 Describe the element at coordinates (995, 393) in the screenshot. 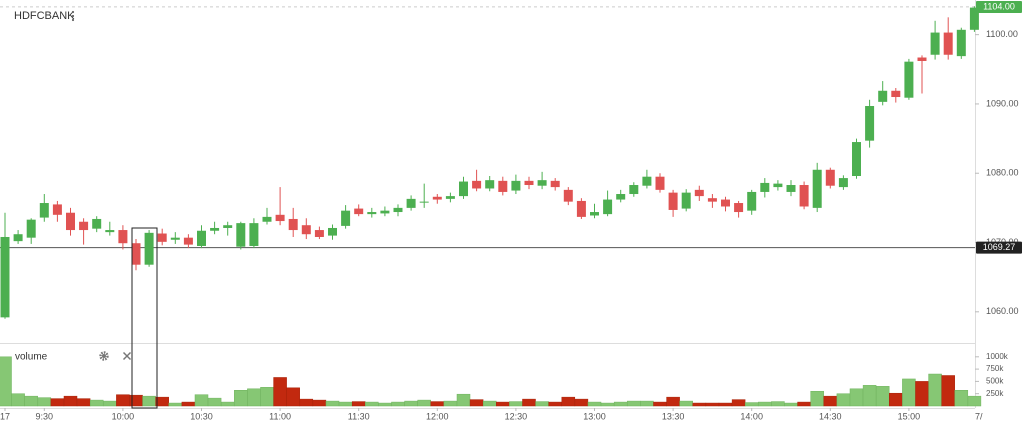

I see `volume-tick-label: 250k` at that location.